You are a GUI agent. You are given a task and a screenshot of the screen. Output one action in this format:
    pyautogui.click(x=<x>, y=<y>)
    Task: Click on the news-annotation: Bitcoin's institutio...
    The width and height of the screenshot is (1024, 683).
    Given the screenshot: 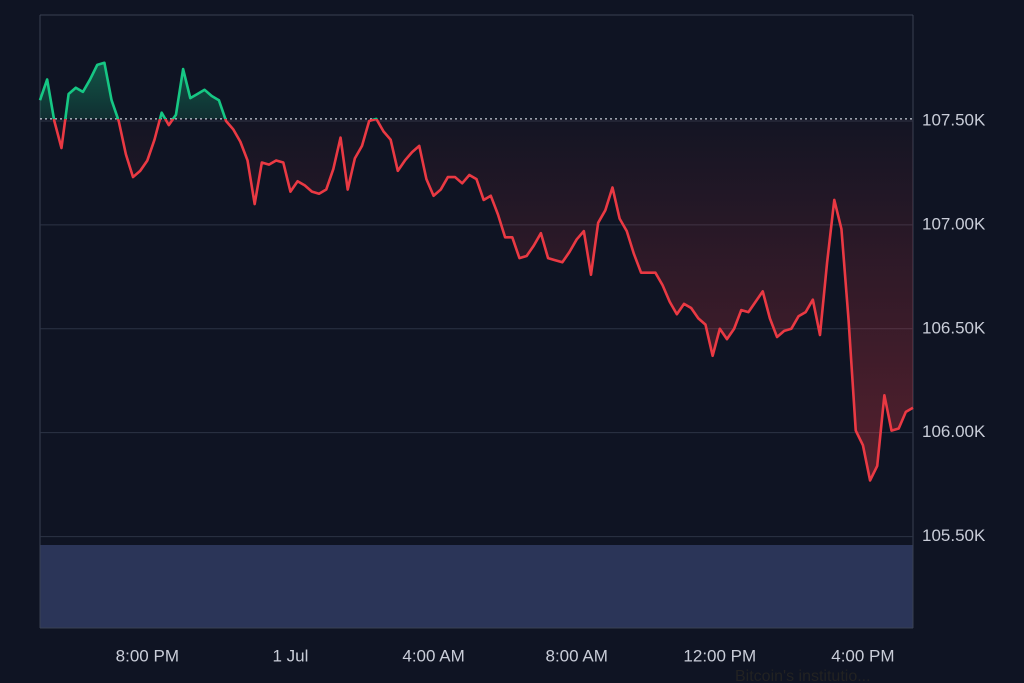 What is the action you would take?
    pyautogui.click(x=803, y=675)
    